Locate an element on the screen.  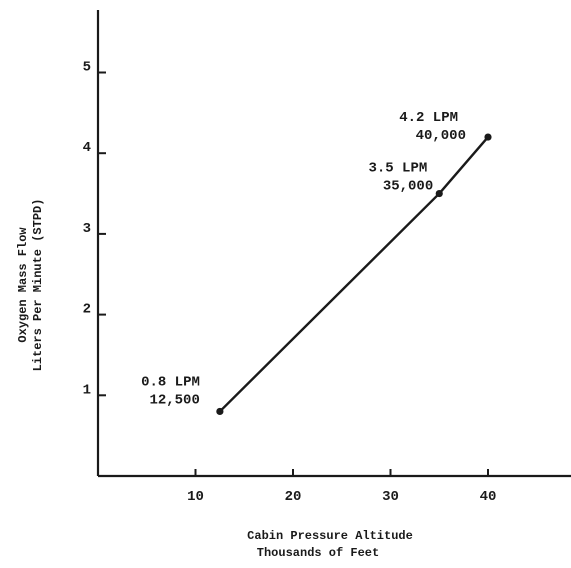
x-tick-label: 30 is located at coordinates (390, 497).